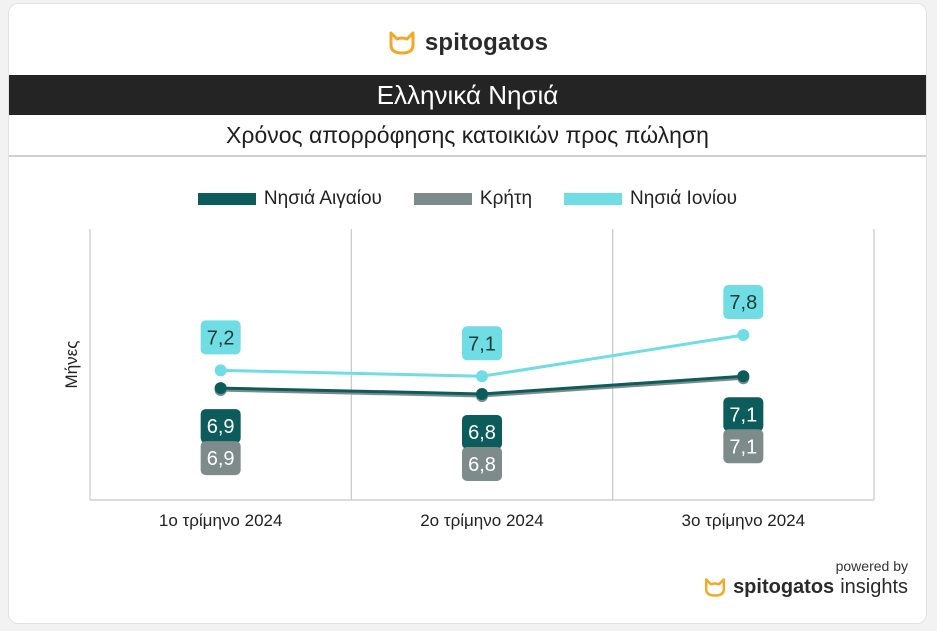 Image resolution: width=937 pixels, height=631 pixels. What do you see at coordinates (482, 520) in the screenshot?
I see `x-tick-label: 2ο τρίμηνο 2024` at bounding box center [482, 520].